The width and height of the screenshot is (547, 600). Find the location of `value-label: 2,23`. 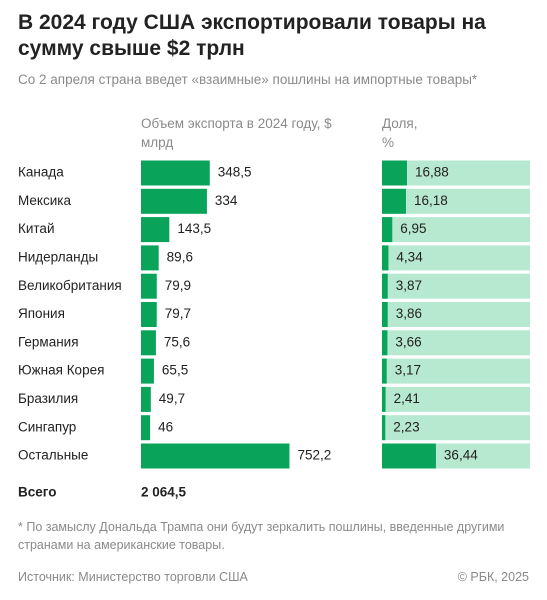

value-label: 2,23 is located at coordinates (406, 426).